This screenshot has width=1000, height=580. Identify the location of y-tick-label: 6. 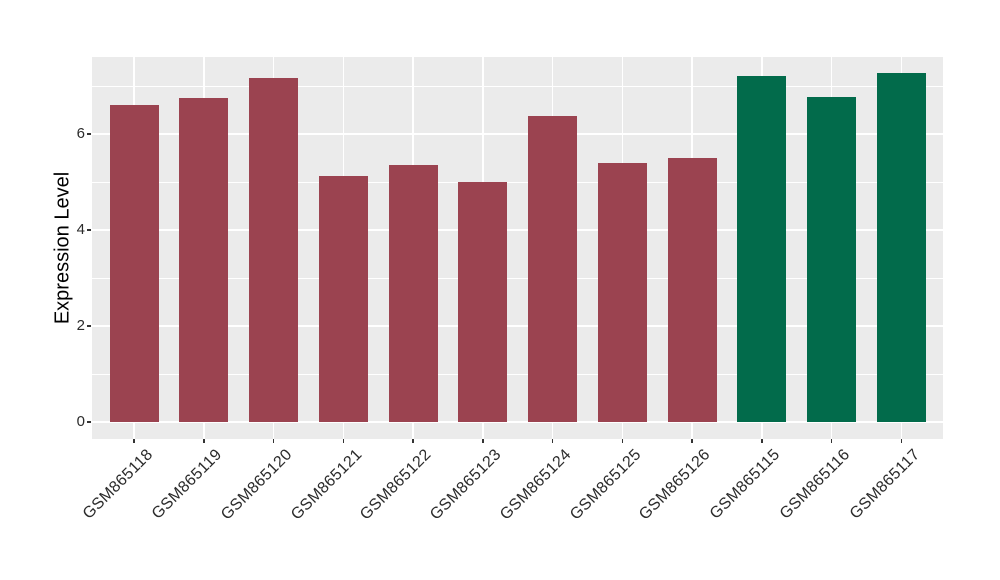
(80, 133).